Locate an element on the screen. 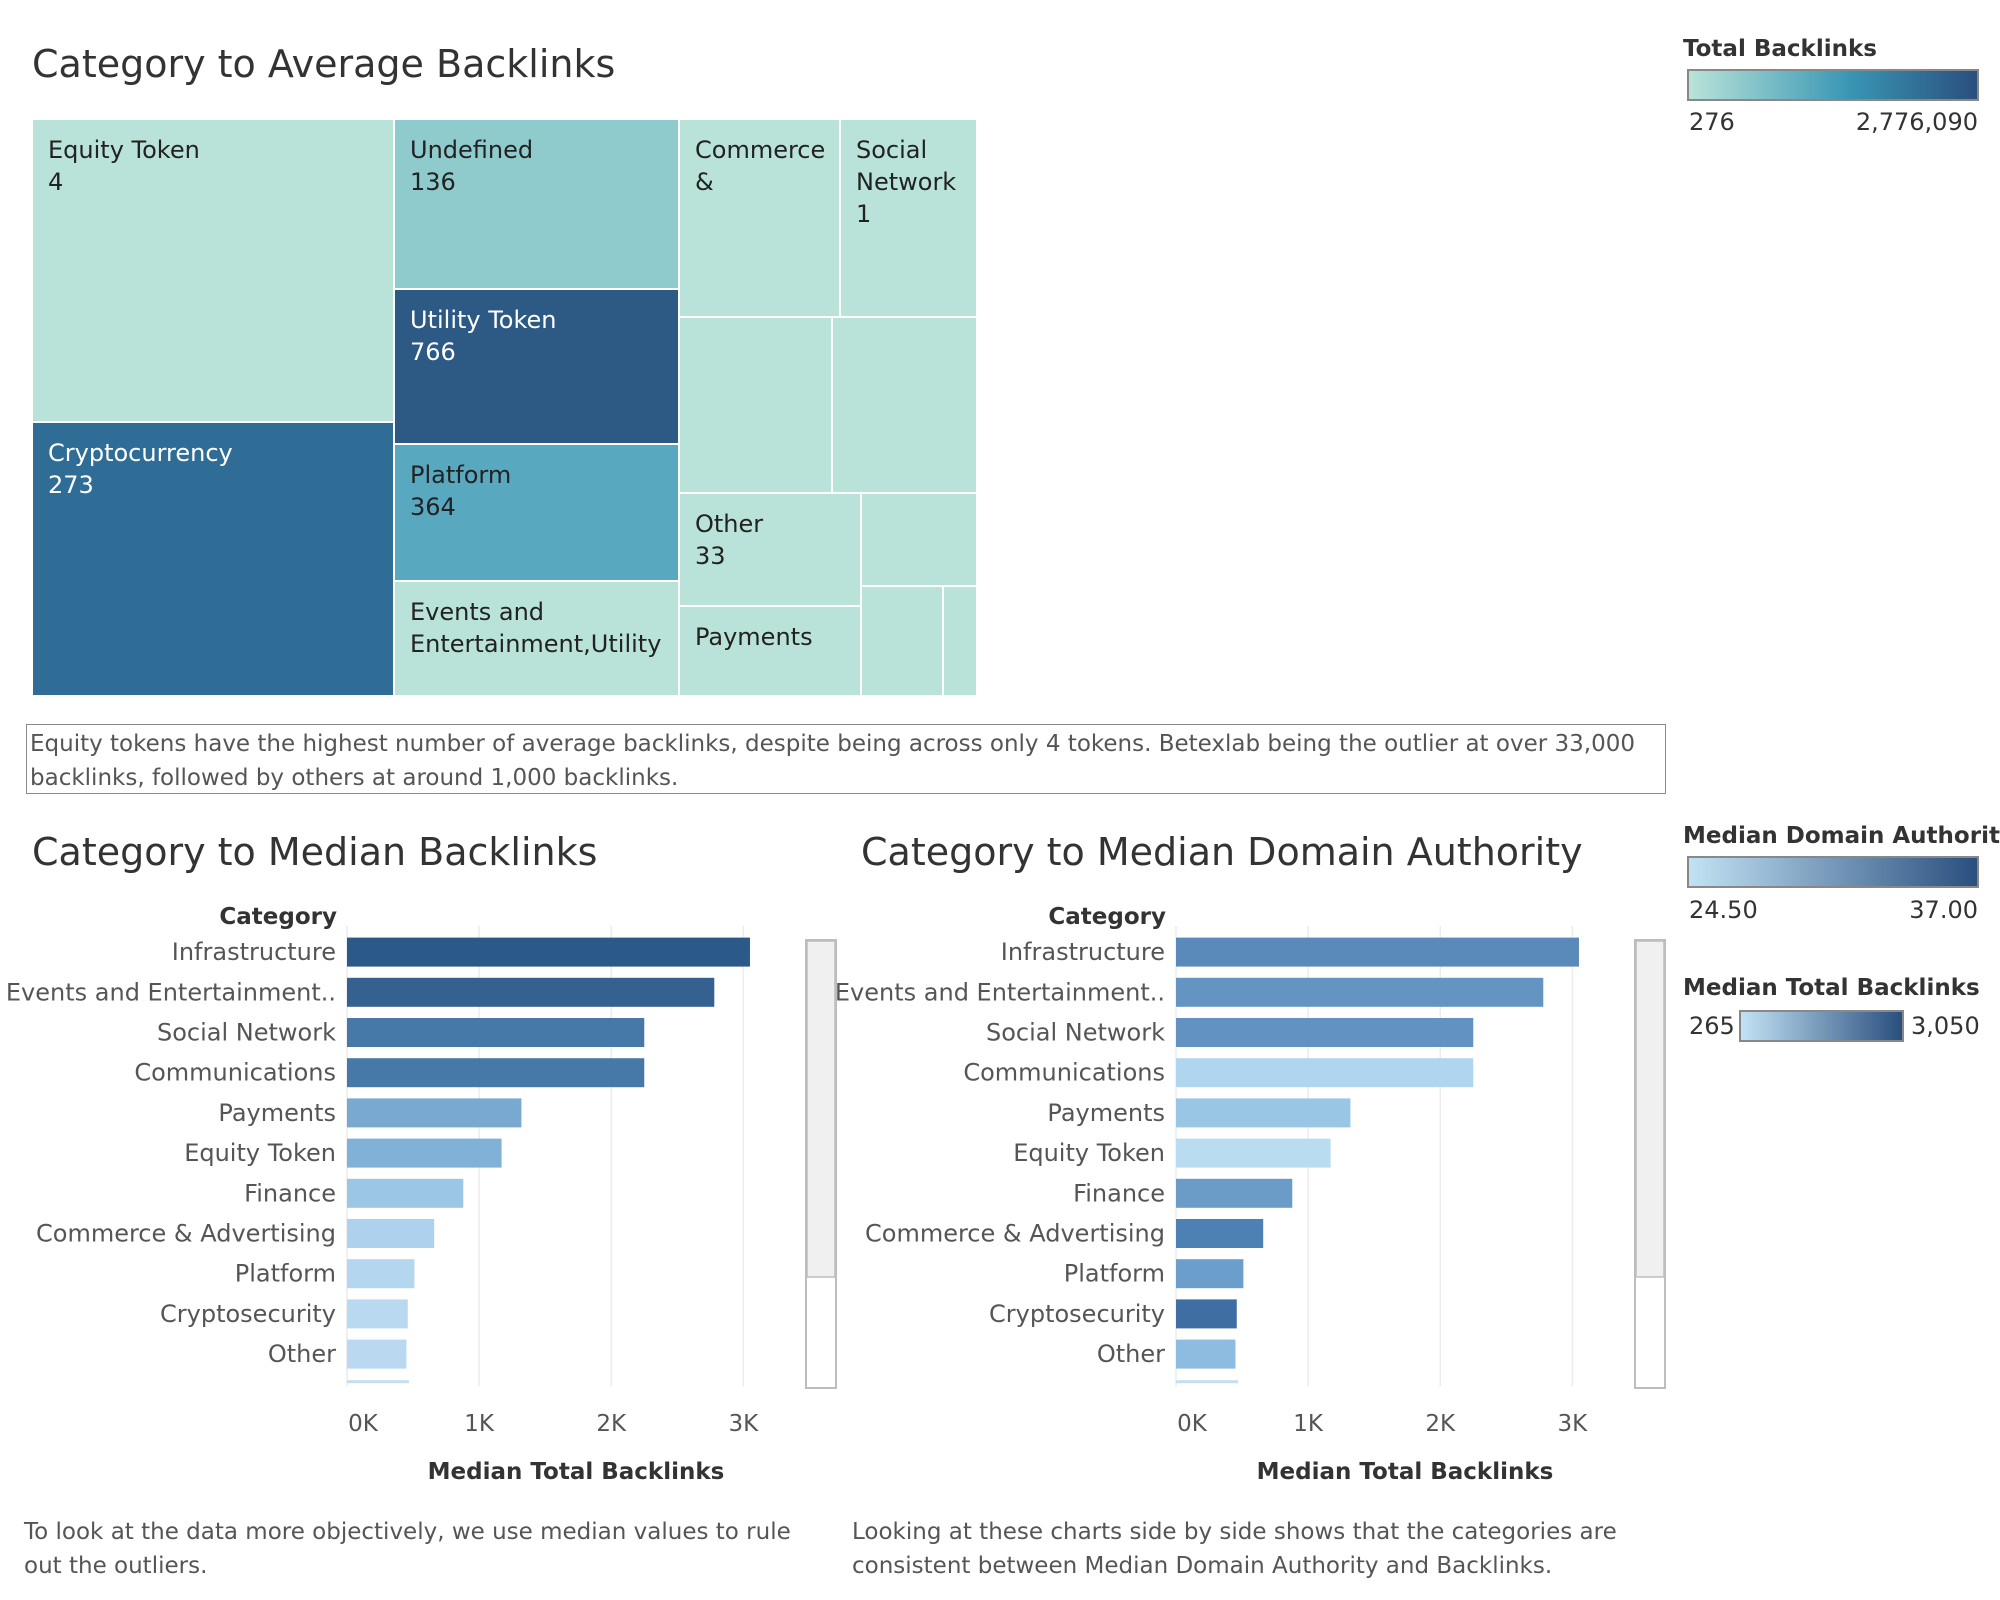  treemap-category: Undefined is located at coordinates (472, 150).